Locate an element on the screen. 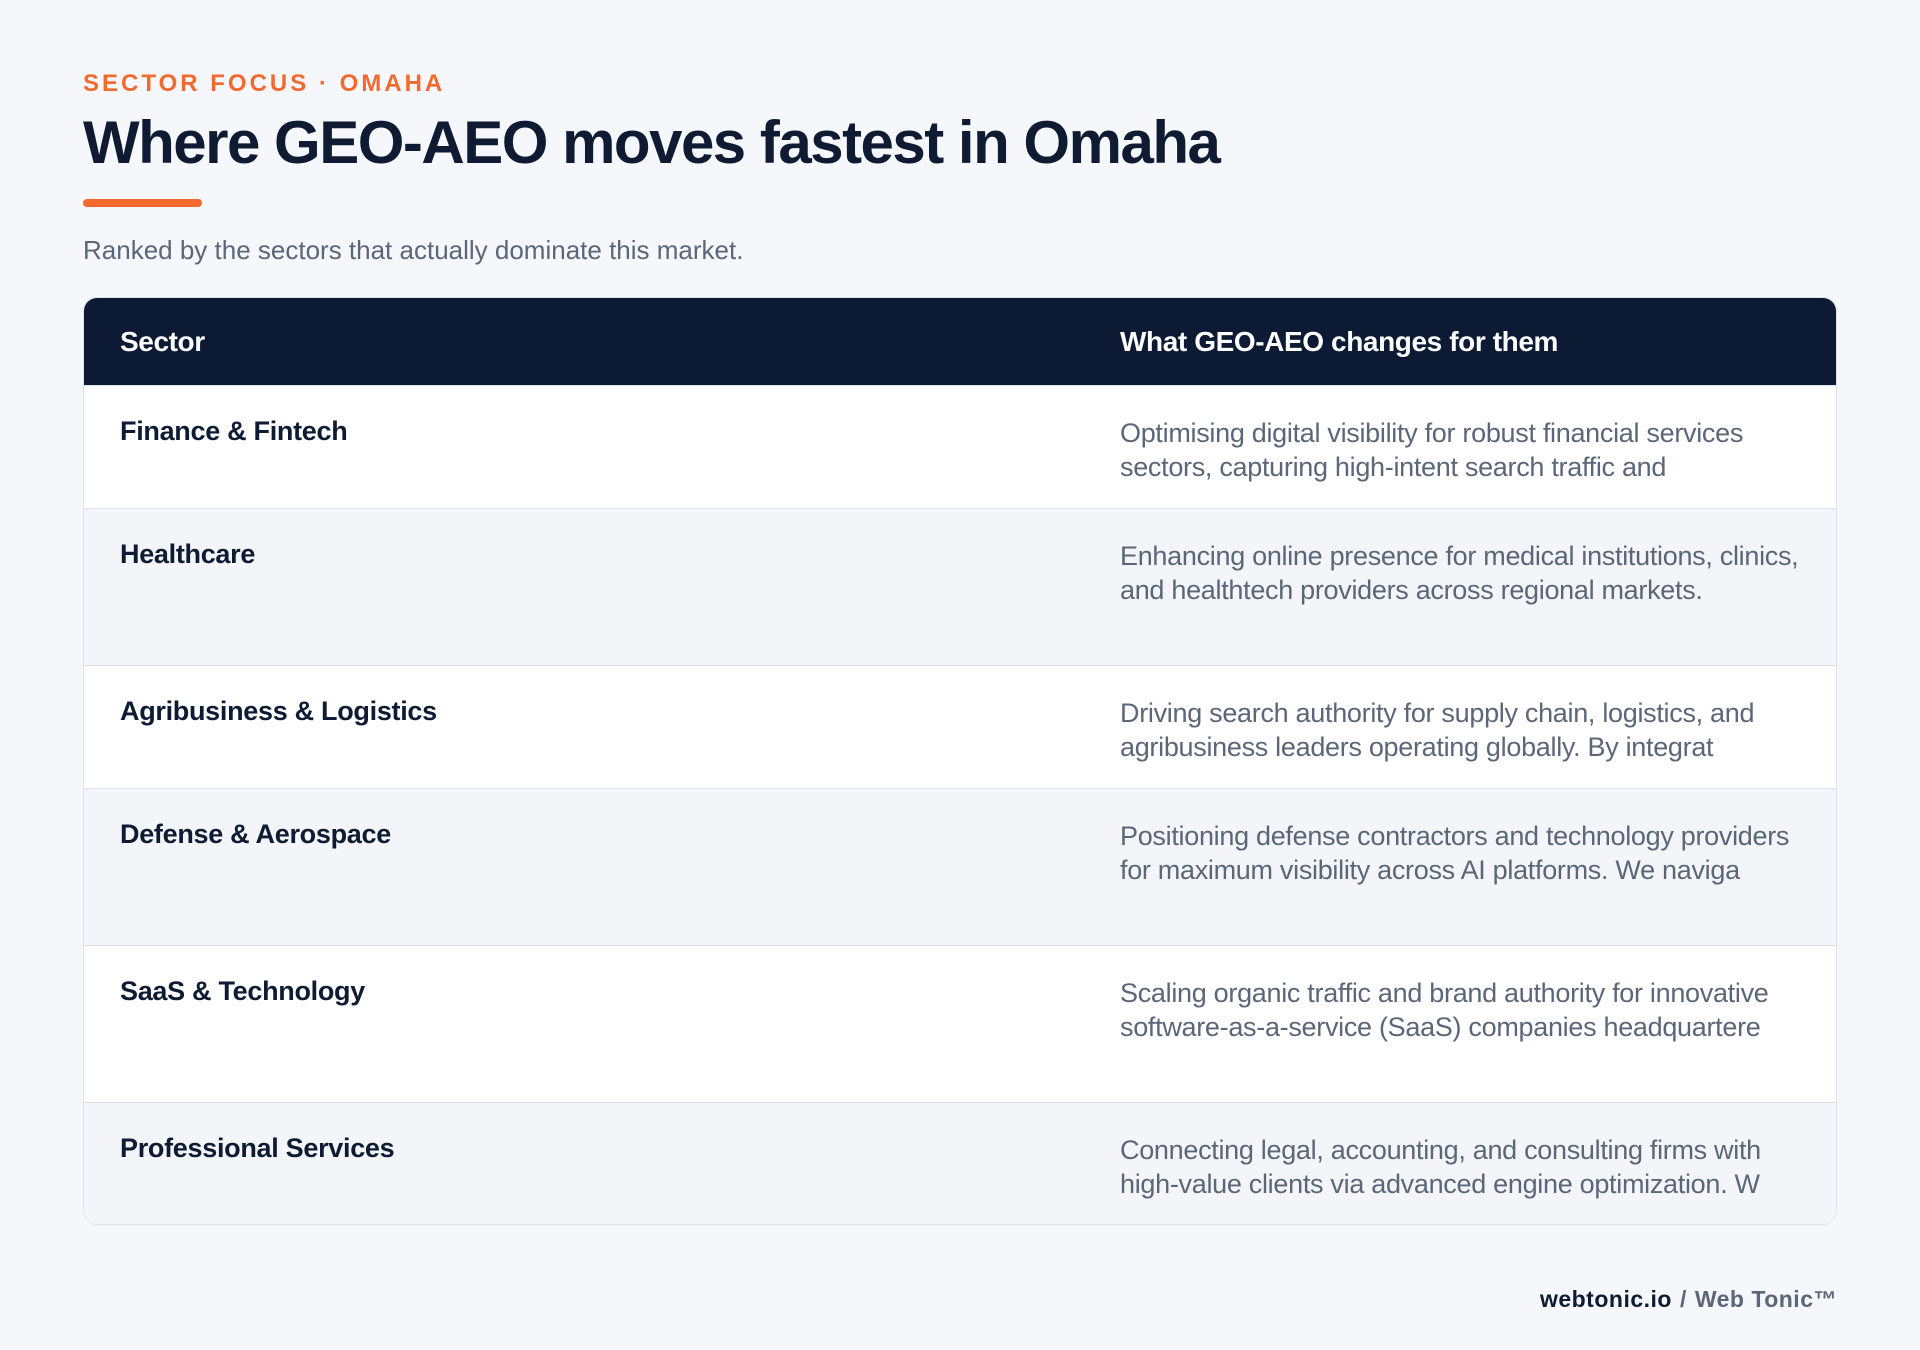 The height and width of the screenshot is (1350, 1920). sector-name: Healthcare is located at coordinates (188, 554).